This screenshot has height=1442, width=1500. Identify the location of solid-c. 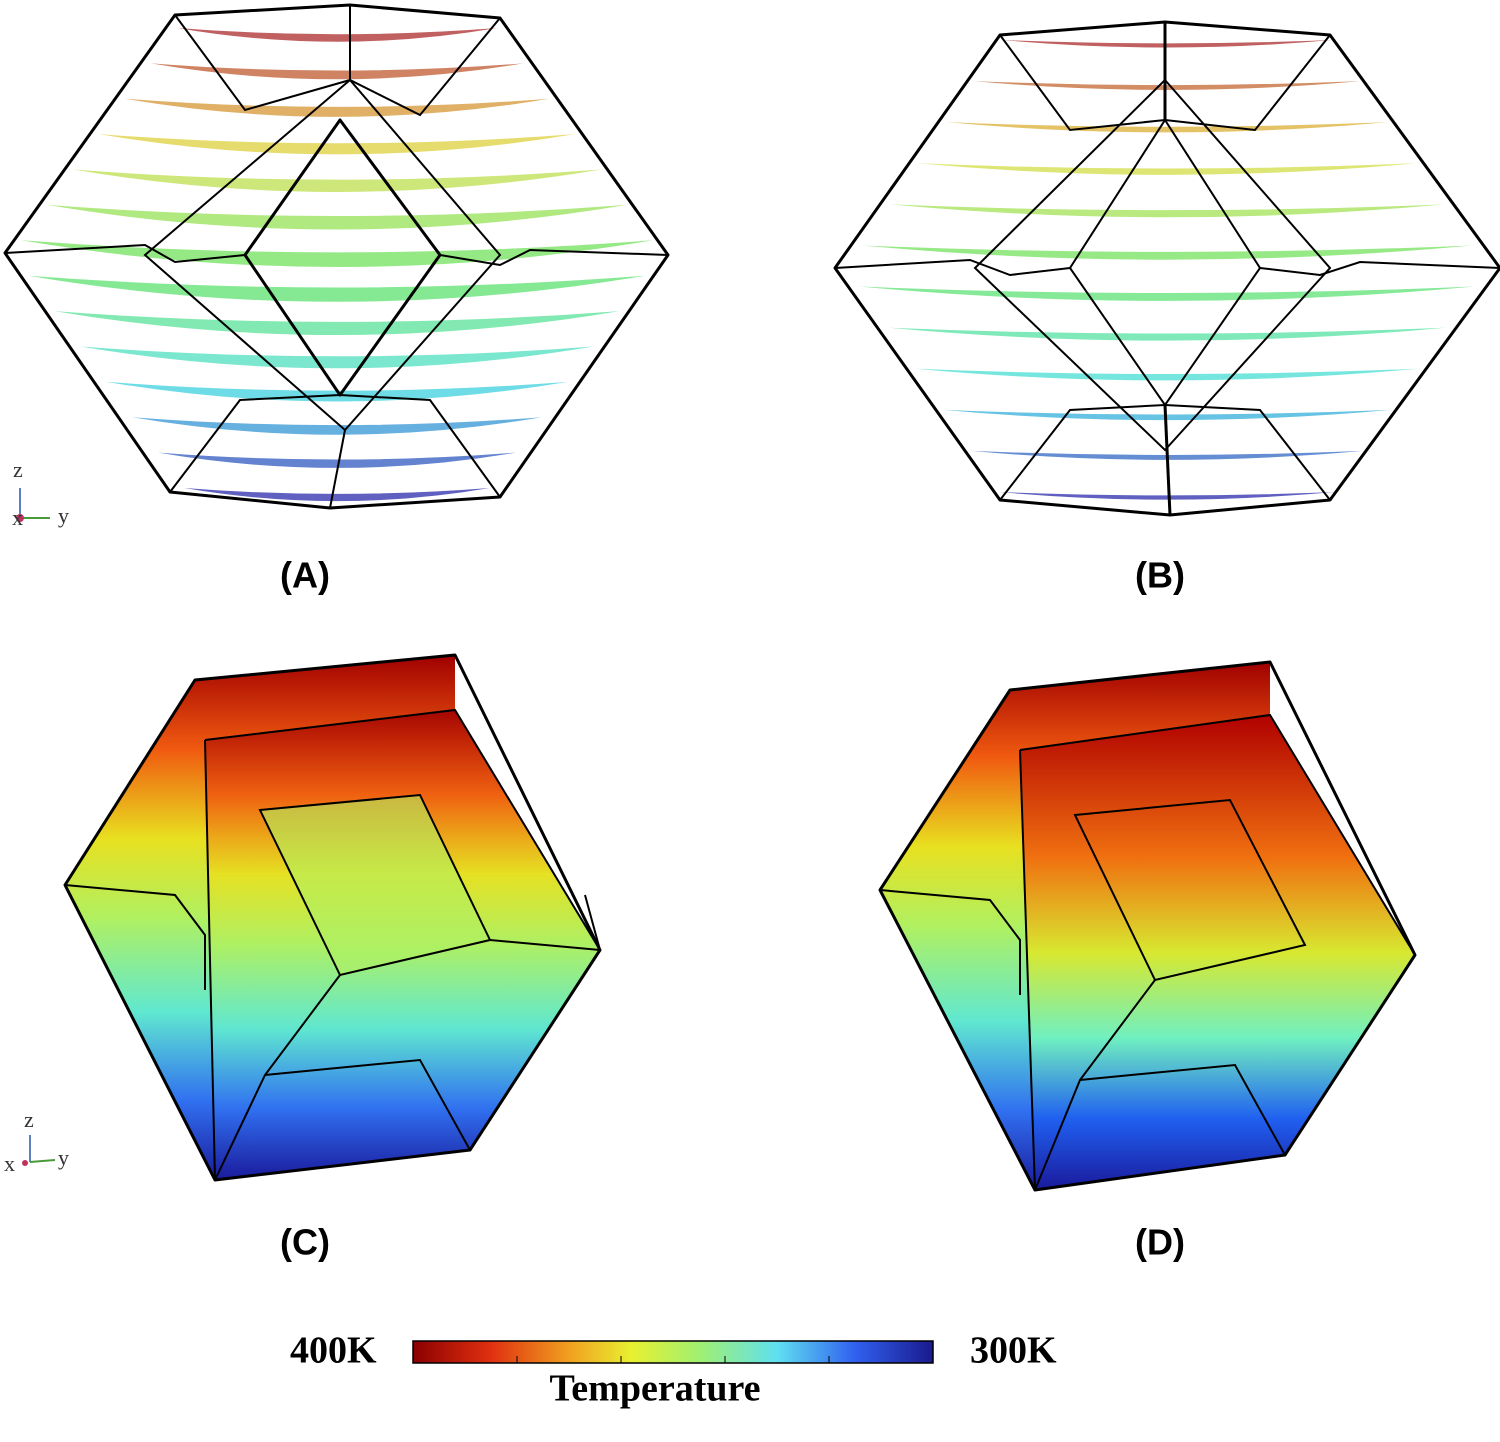
(332, 917).